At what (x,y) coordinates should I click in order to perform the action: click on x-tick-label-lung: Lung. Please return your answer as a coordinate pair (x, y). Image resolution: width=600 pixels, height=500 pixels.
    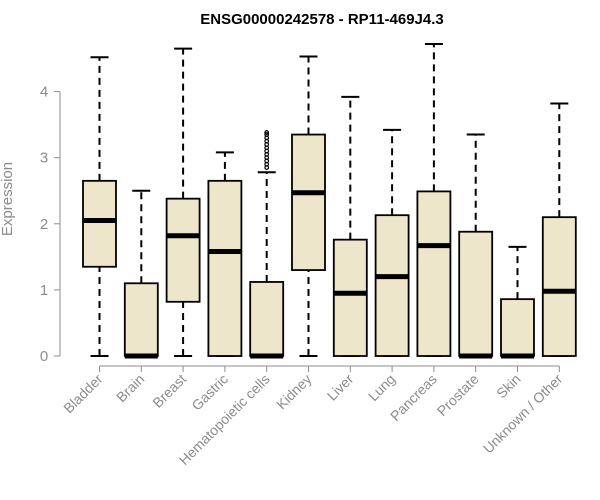
    Looking at the image, I should click on (381, 387).